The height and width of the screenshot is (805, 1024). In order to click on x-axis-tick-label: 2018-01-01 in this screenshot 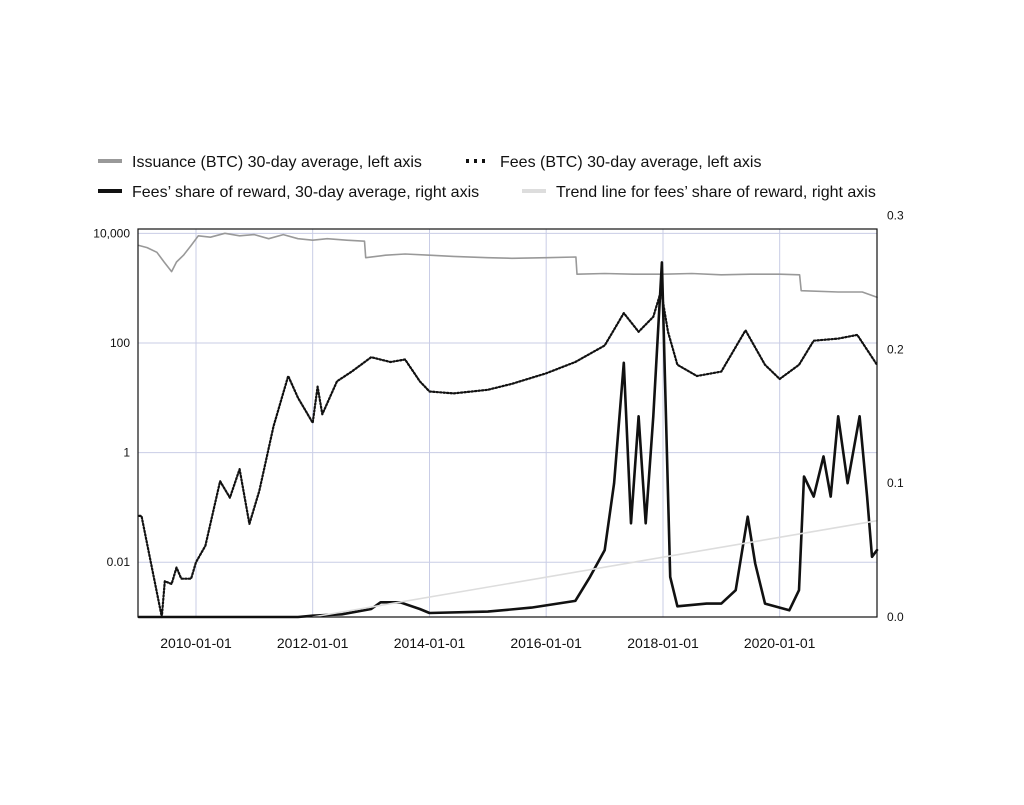, I will do `click(663, 643)`.